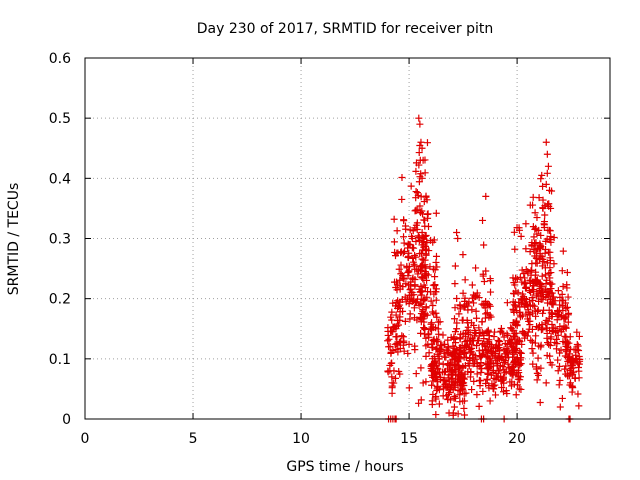 This screenshot has width=640, height=480. Describe the element at coordinates (301, 439) in the screenshot. I see `x-tick-label: 10` at that location.